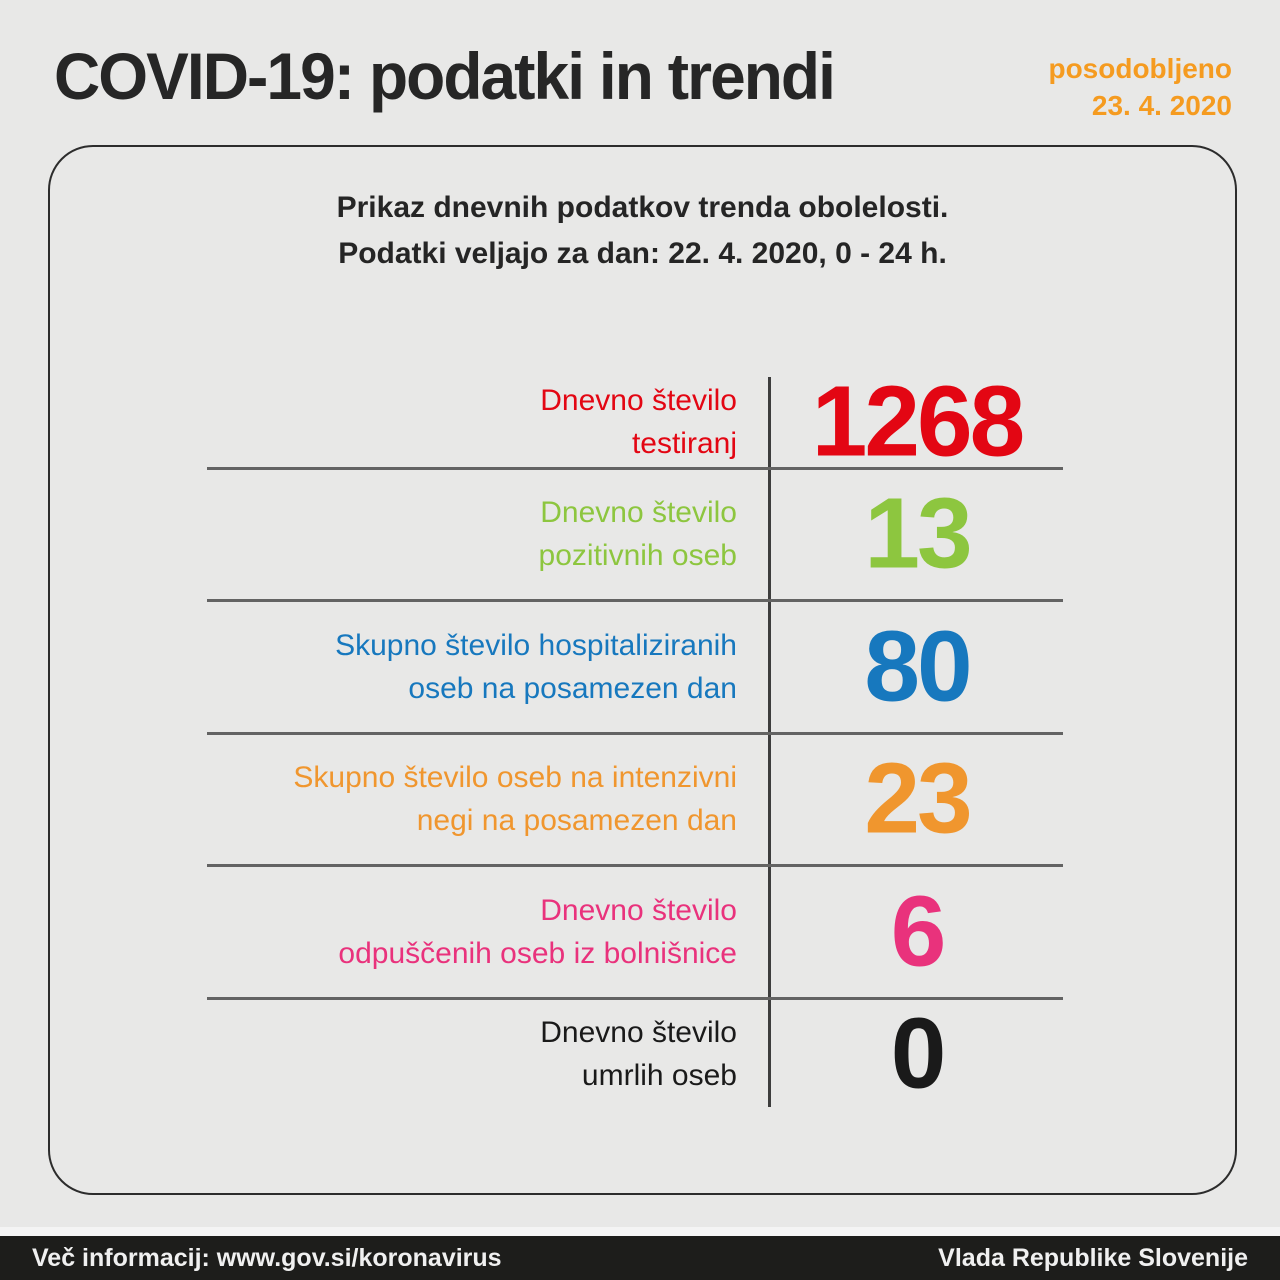  Describe the element at coordinates (659, 1075) in the screenshot. I see `stat-label-line2: umrlih oseb` at that location.